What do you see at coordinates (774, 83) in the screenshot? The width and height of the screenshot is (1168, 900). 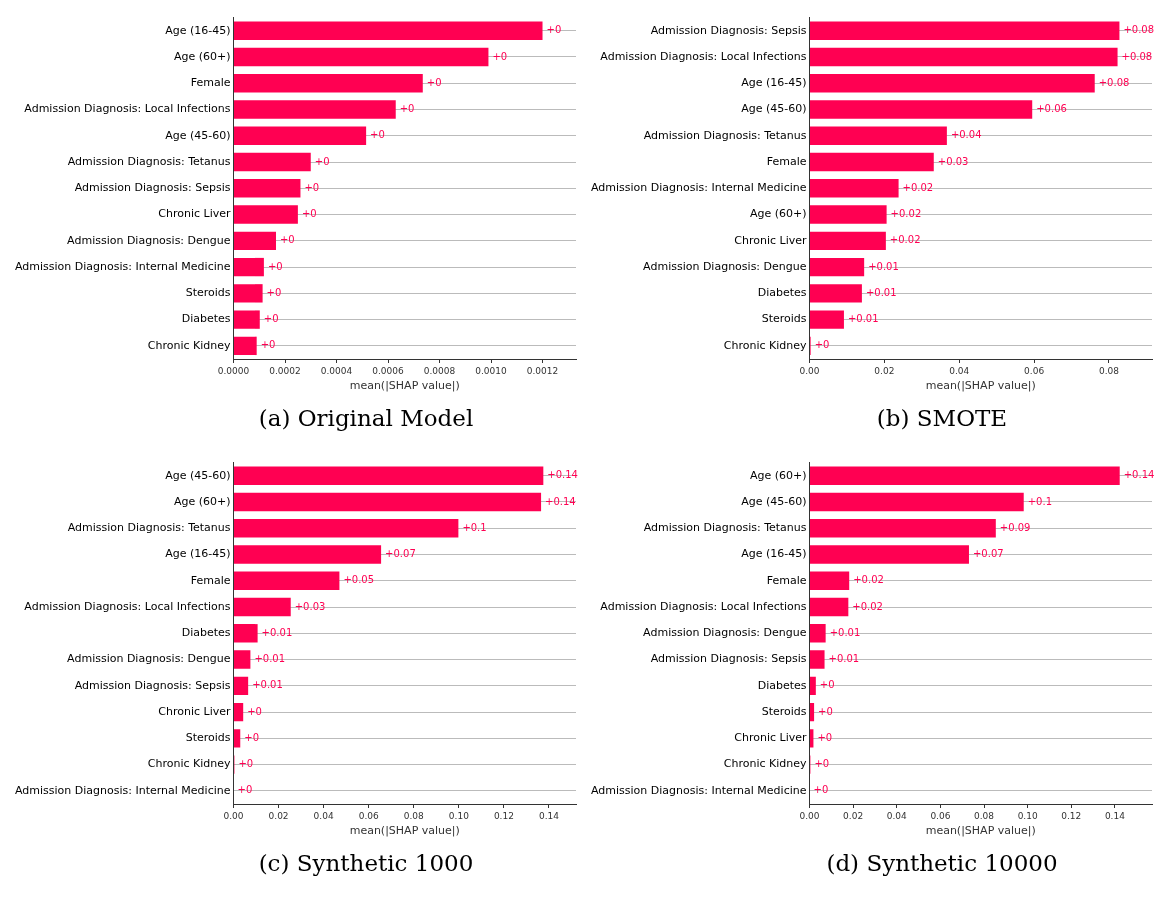 I see `y-tick-label: Age (16-45)` at bounding box center [774, 83].